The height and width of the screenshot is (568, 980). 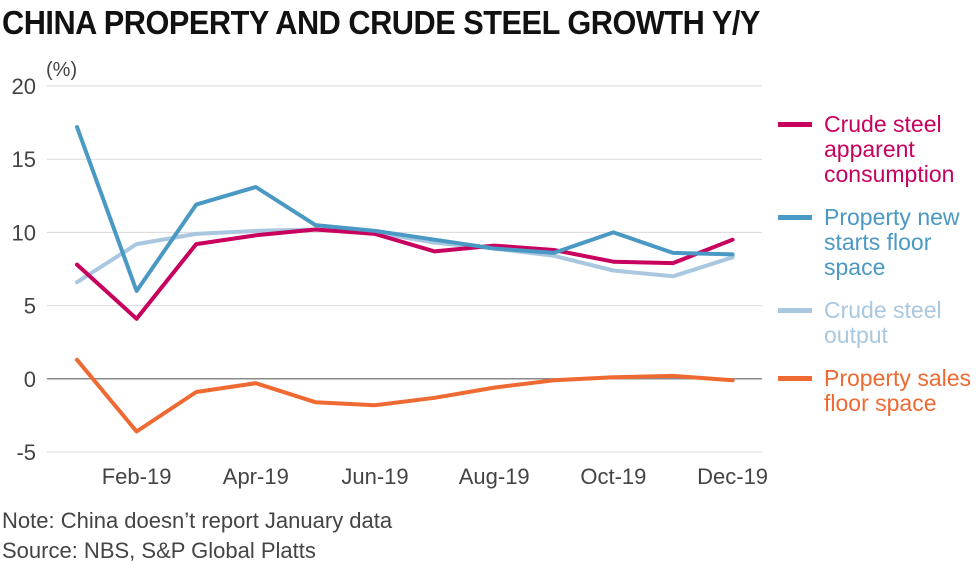 What do you see at coordinates (24, 232) in the screenshot?
I see `y-tick-label: 10` at bounding box center [24, 232].